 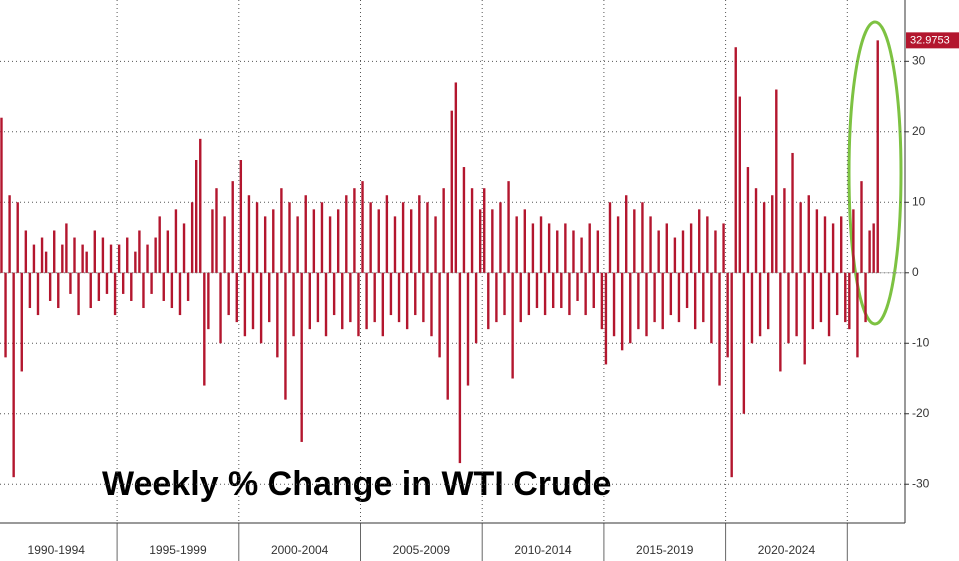 What do you see at coordinates (422, 550) in the screenshot?
I see `x-tick-label: 2005-2009` at bounding box center [422, 550].